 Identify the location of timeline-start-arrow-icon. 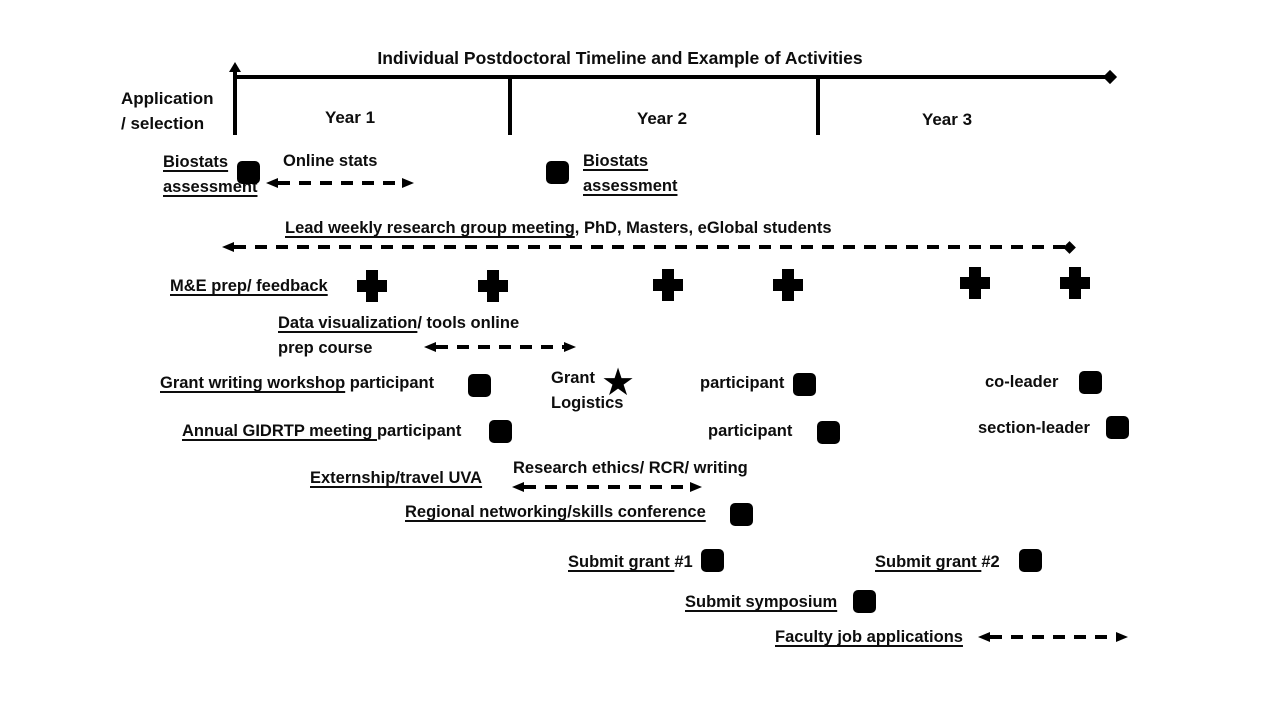
(235, 67).